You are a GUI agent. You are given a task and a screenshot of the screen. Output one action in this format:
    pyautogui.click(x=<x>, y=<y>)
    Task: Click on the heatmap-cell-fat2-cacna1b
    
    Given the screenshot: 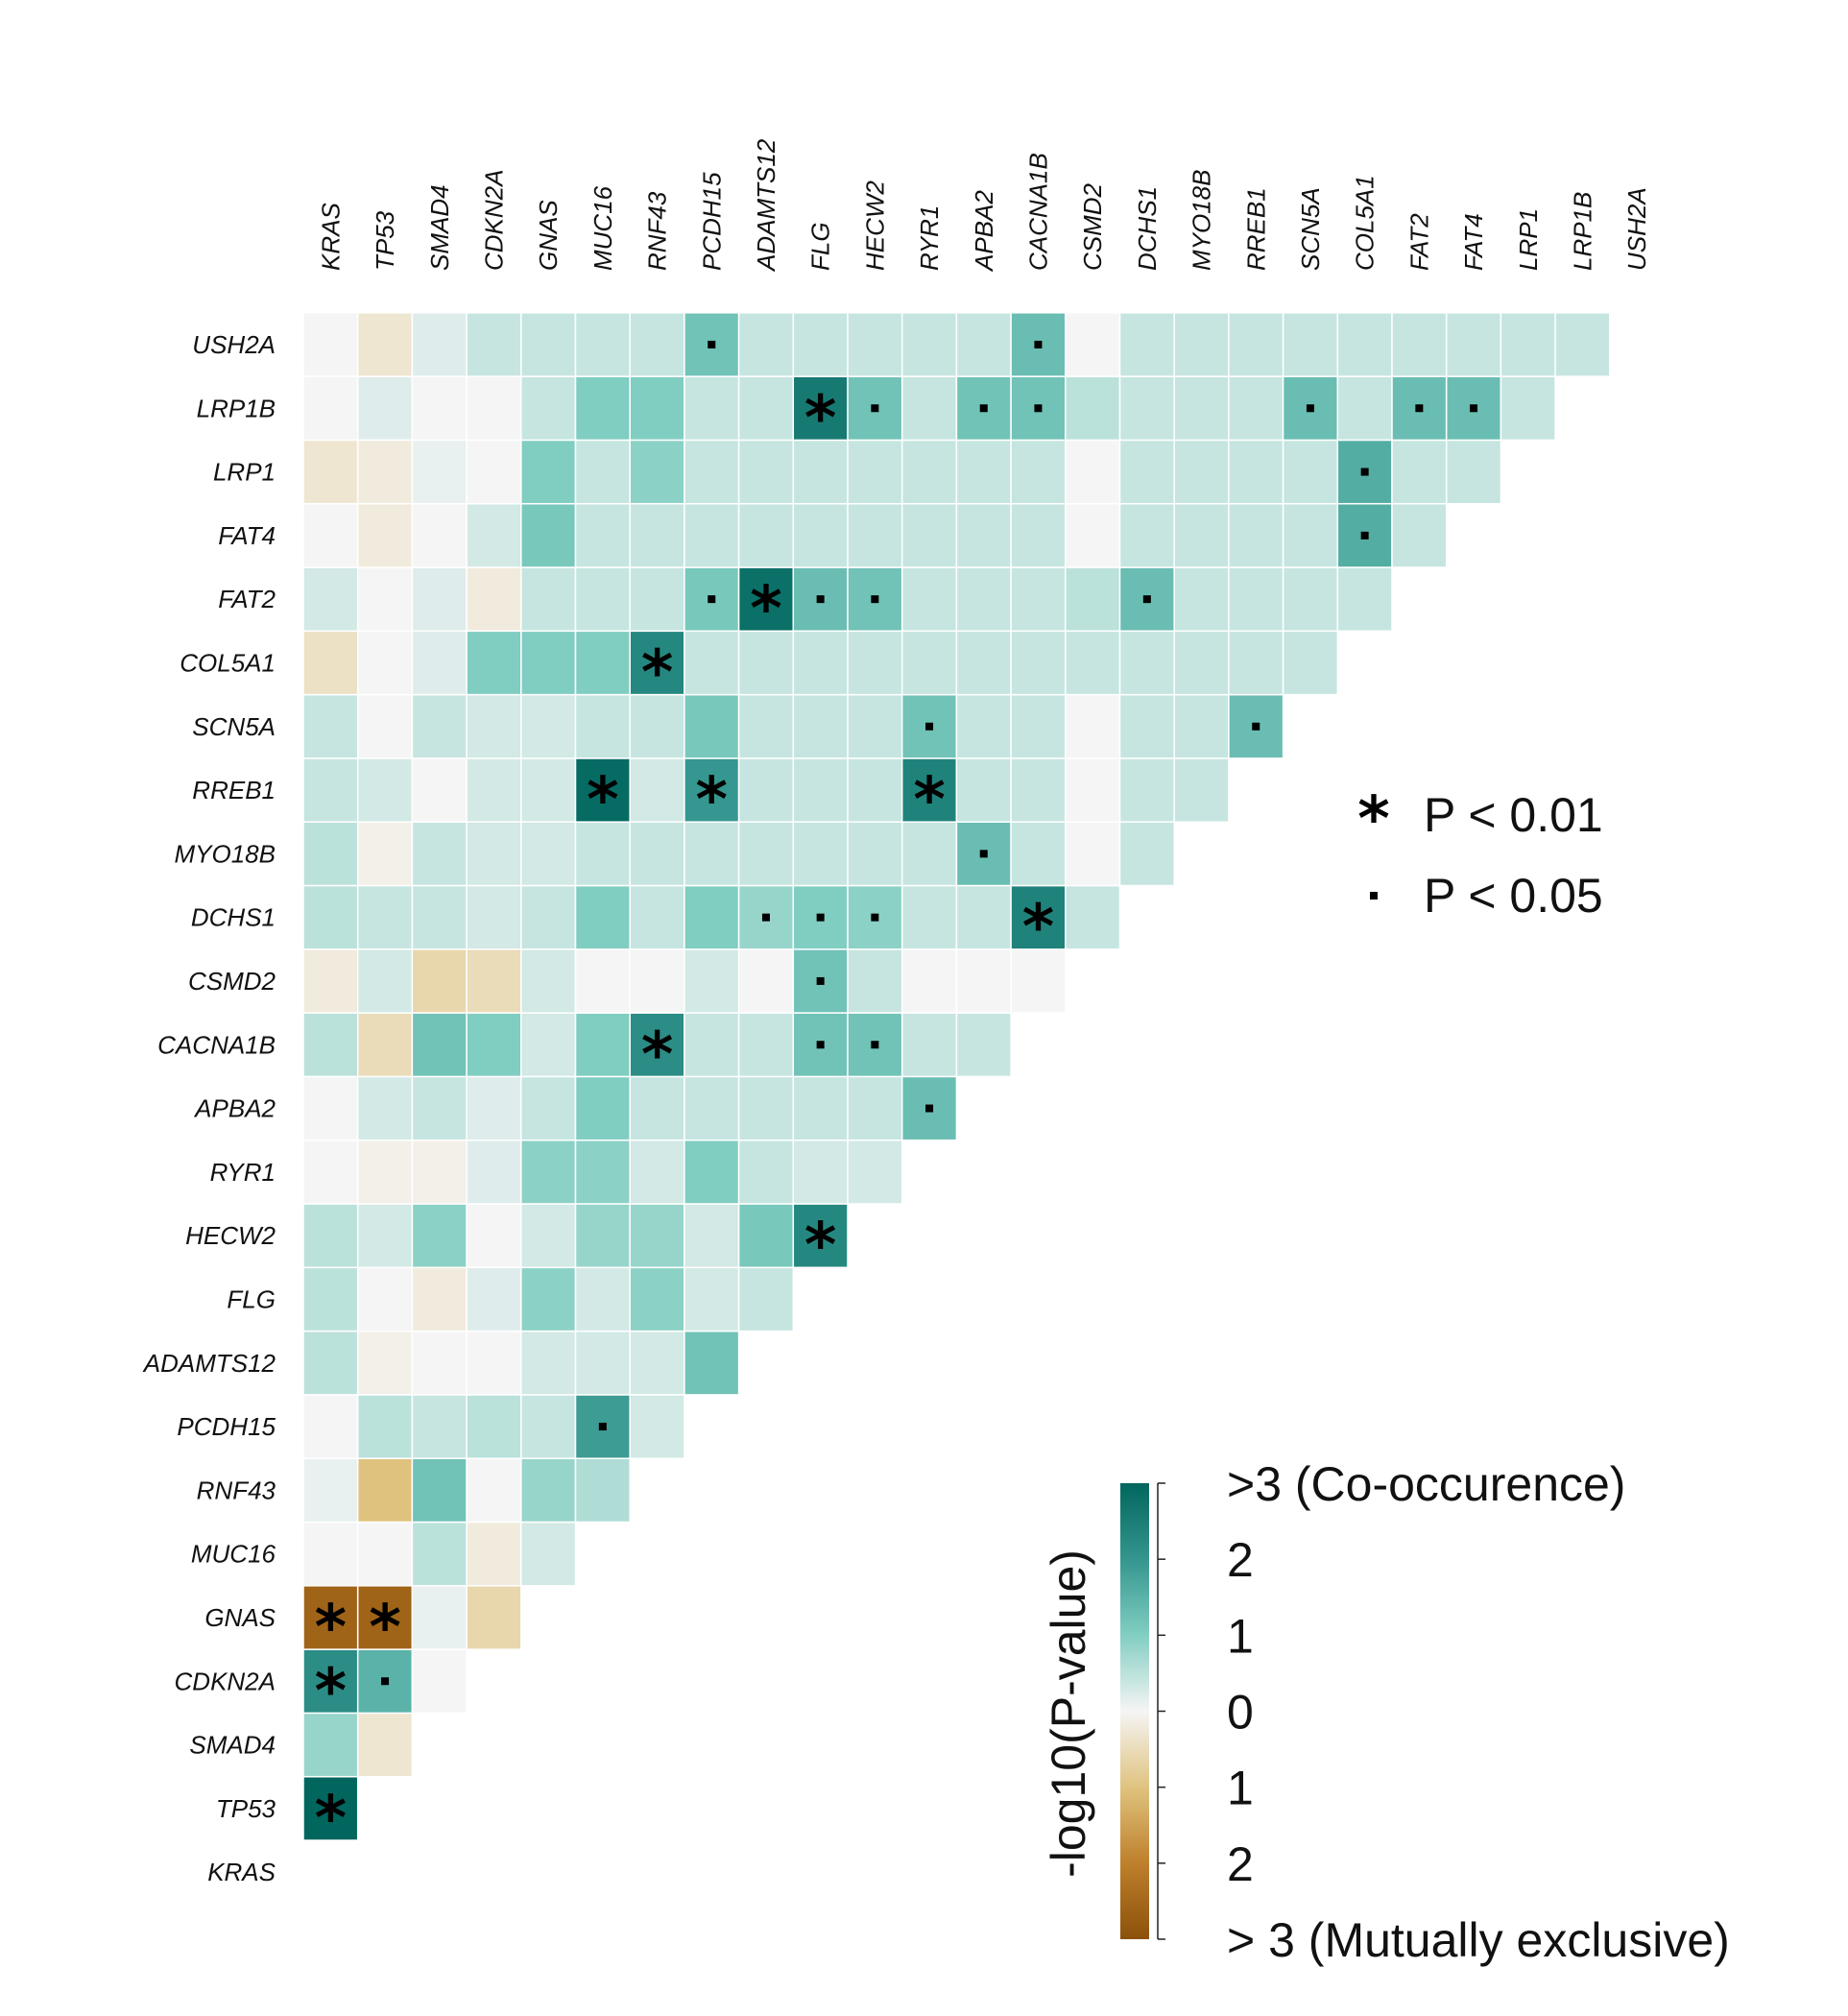 What is the action you would take?
    pyautogui.click(x=1038, y=599)
    